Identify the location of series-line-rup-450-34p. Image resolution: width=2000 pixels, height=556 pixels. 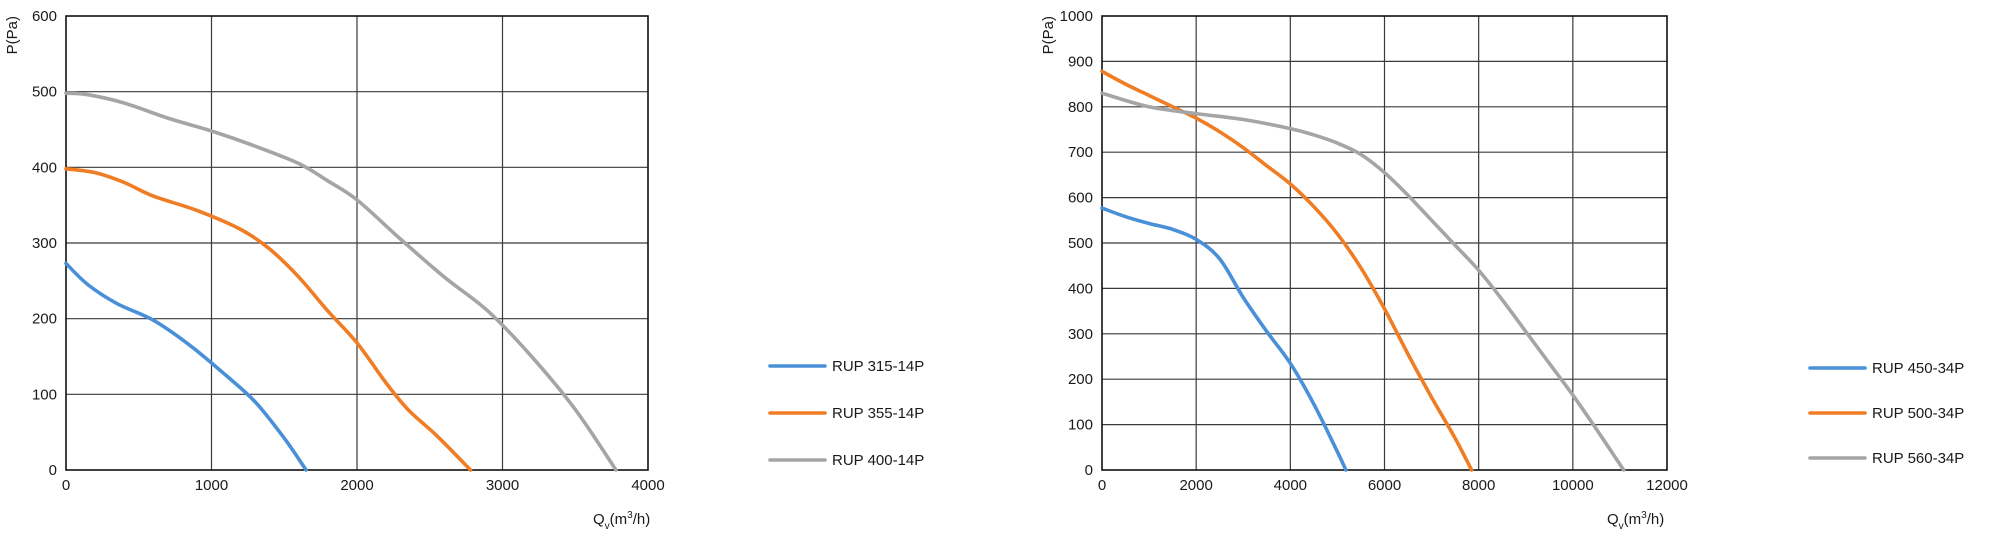
(1224, 339).